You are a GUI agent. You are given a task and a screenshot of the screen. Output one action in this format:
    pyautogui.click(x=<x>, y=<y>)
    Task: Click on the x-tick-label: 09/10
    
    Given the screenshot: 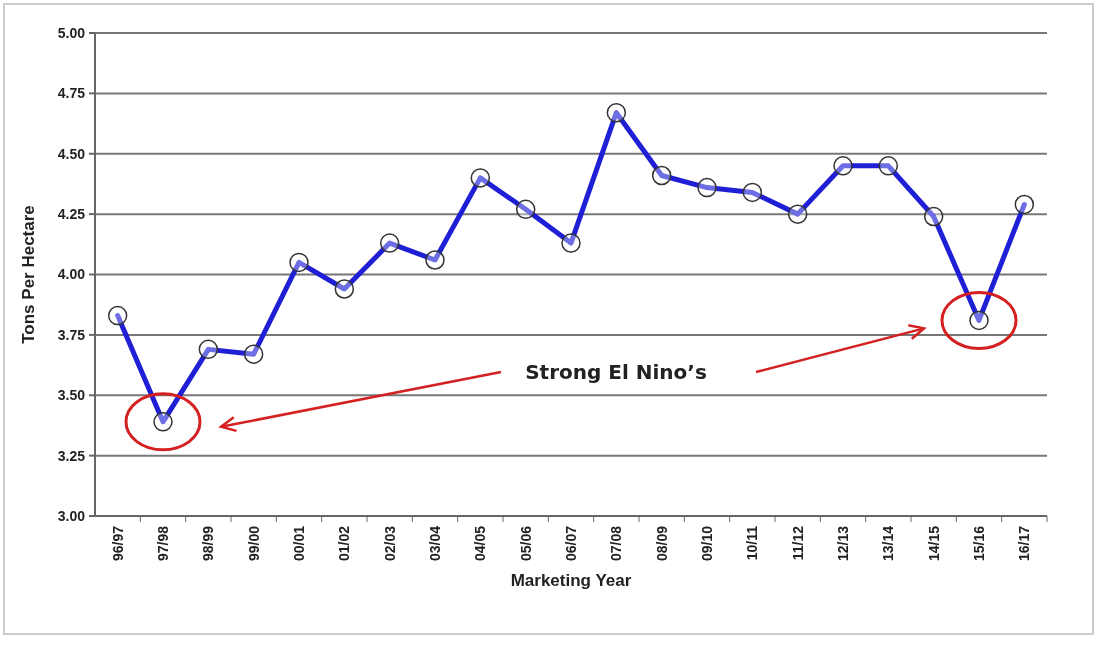 What is the action you would take?
    pyautogui.click(x=706, y=543)
    